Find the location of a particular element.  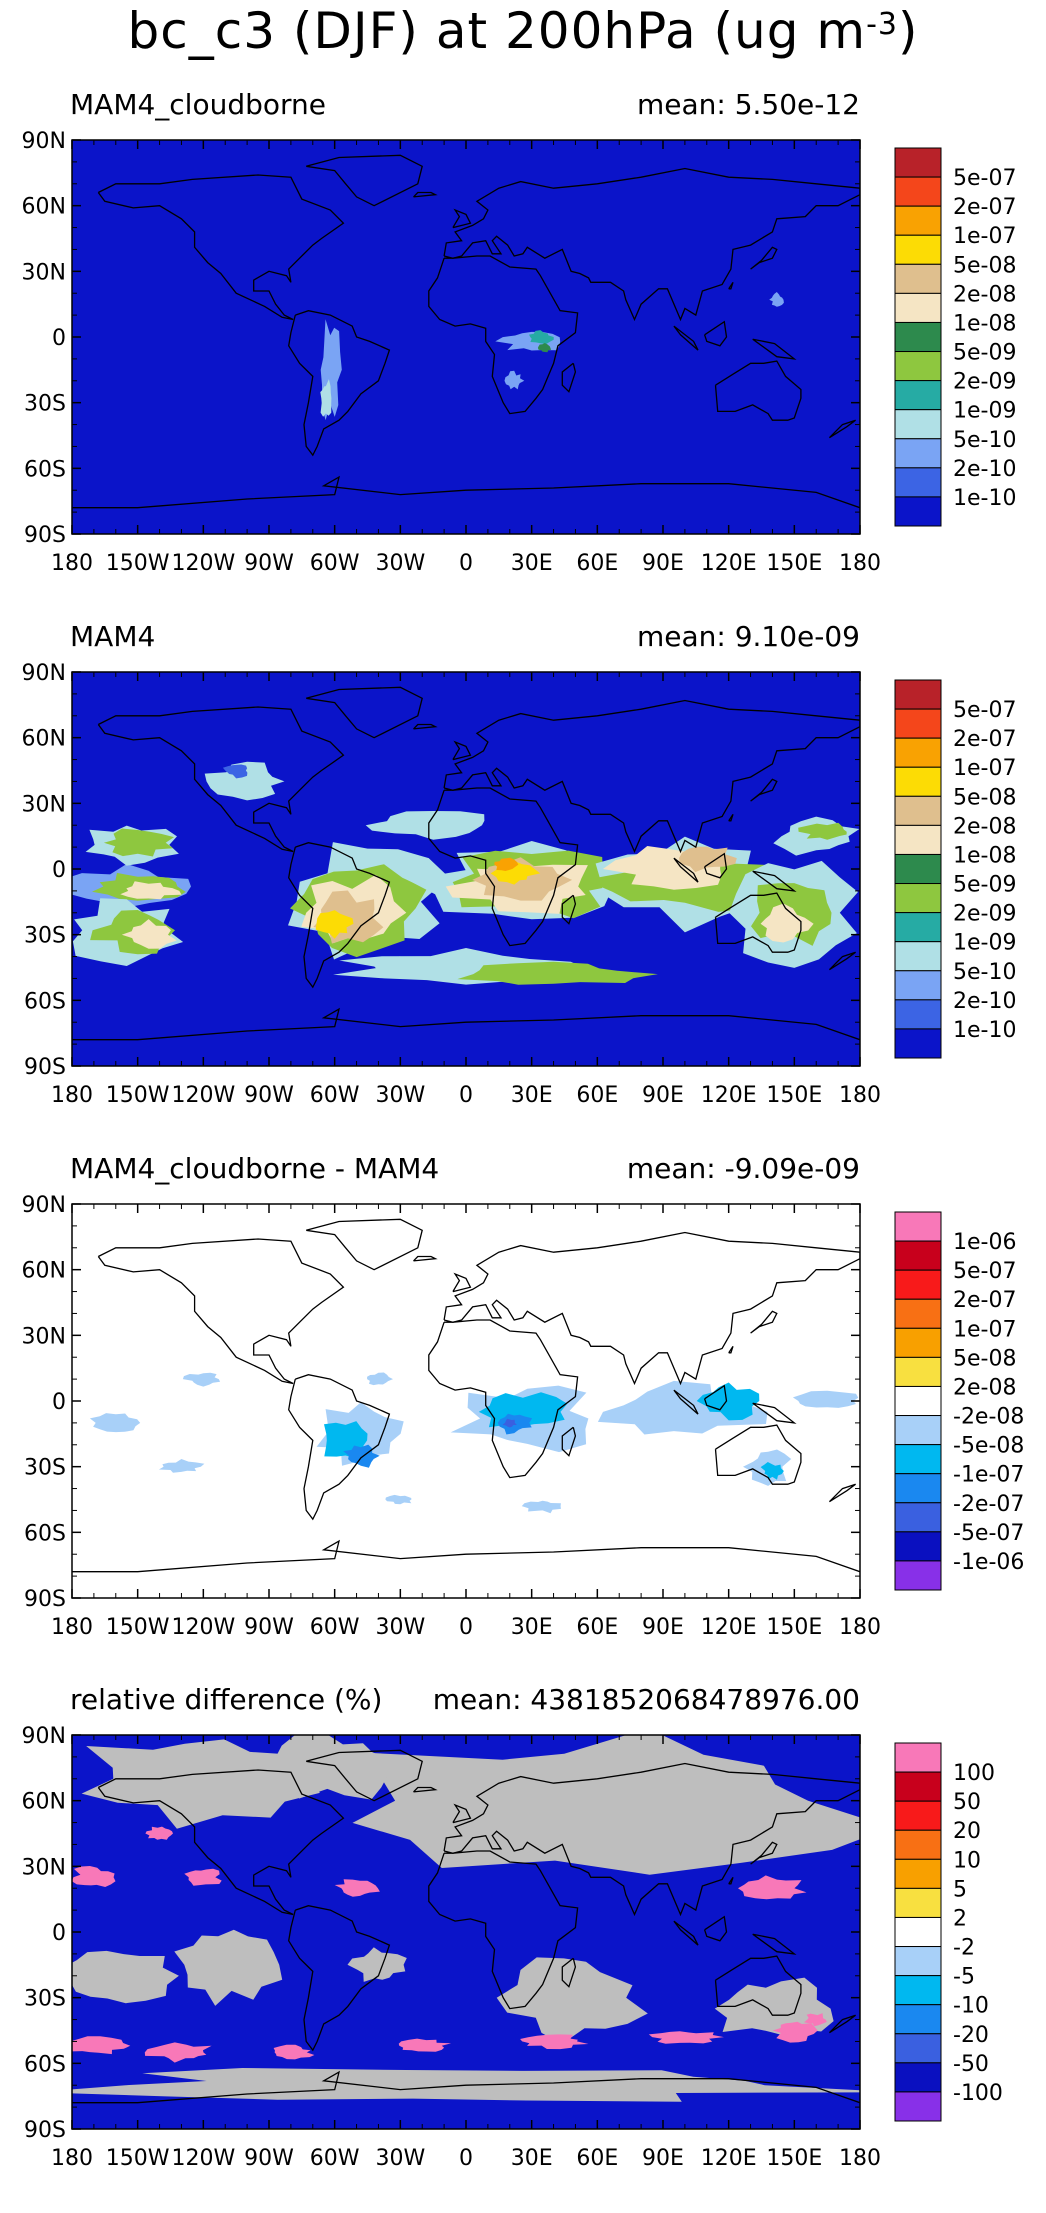

colorbar-label: 1e-09 is located at coordinates (984, 943).